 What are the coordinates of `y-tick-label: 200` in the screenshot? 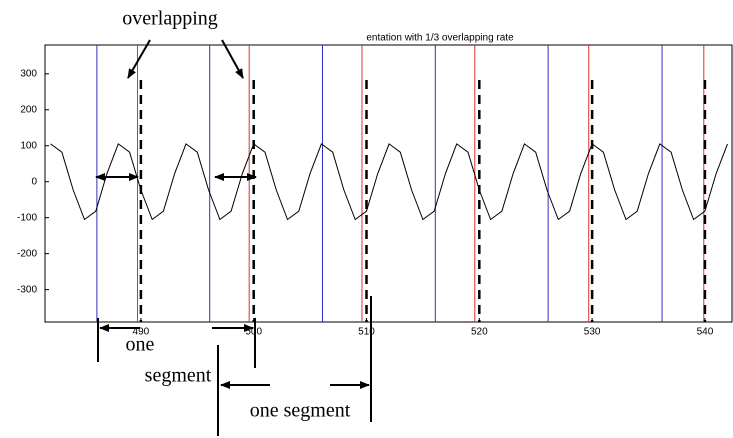 It's located at (28, 109).